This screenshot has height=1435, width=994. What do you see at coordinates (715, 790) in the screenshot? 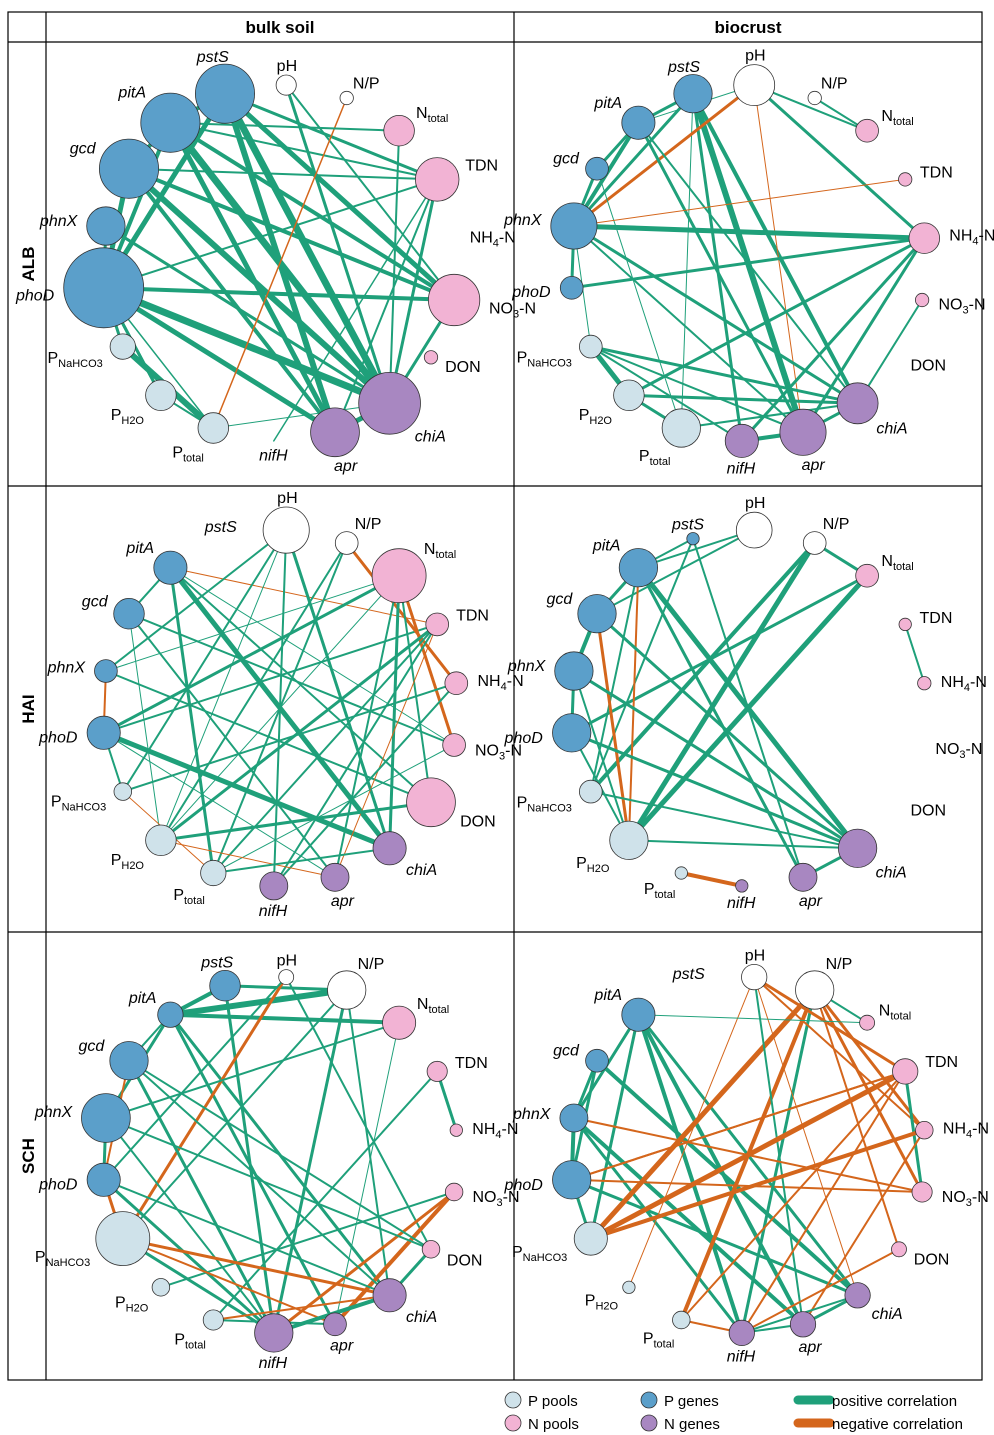
I see `edge-phoD-chiA-positive` at bounding box center [715, 790].